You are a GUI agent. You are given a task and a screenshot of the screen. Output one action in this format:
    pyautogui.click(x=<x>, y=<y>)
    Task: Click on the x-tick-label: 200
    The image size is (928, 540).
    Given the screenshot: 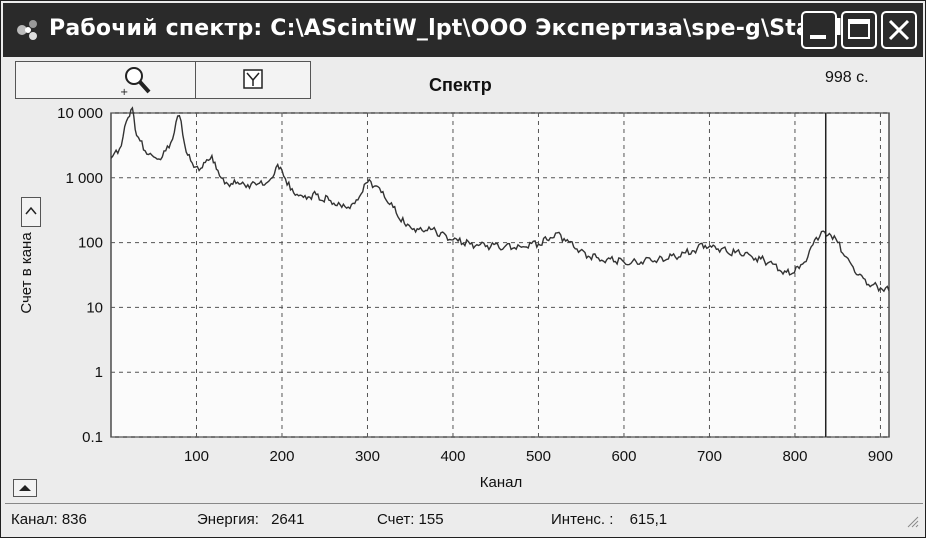 What is the action you would take?
    pyautogui.click(x=281, y=456)
    